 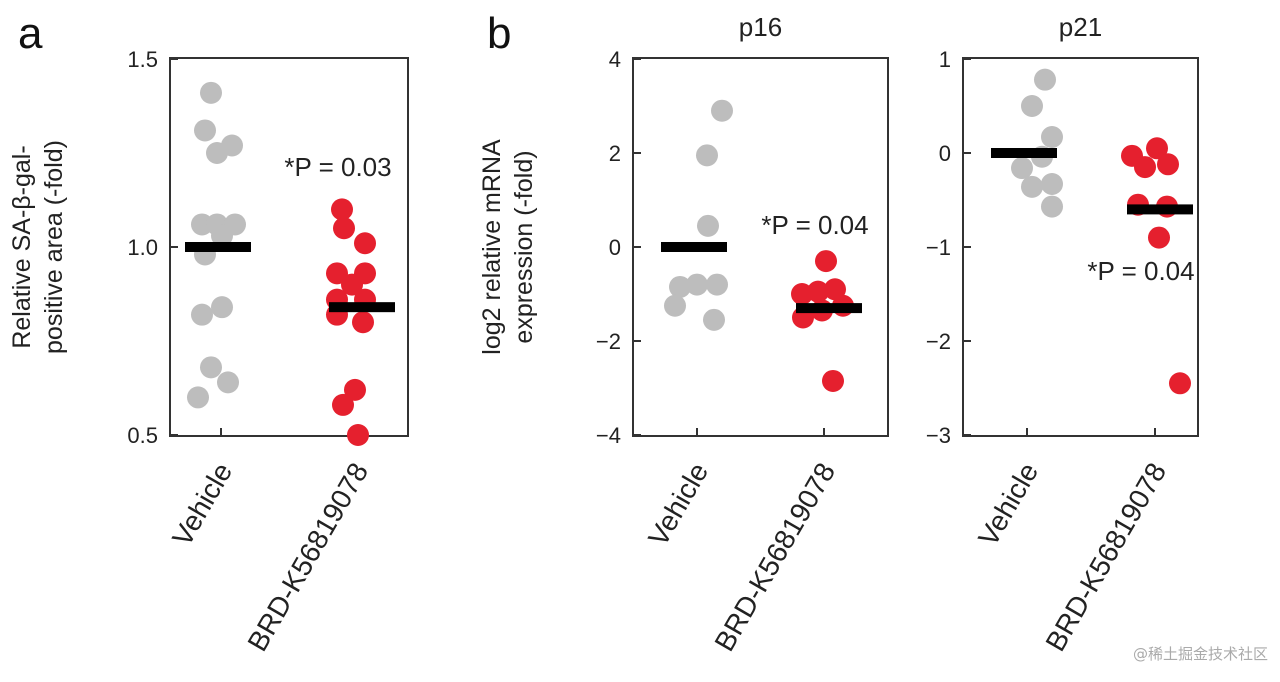 I want to click on y-tick-label: 4, so click(x=615, y=59).